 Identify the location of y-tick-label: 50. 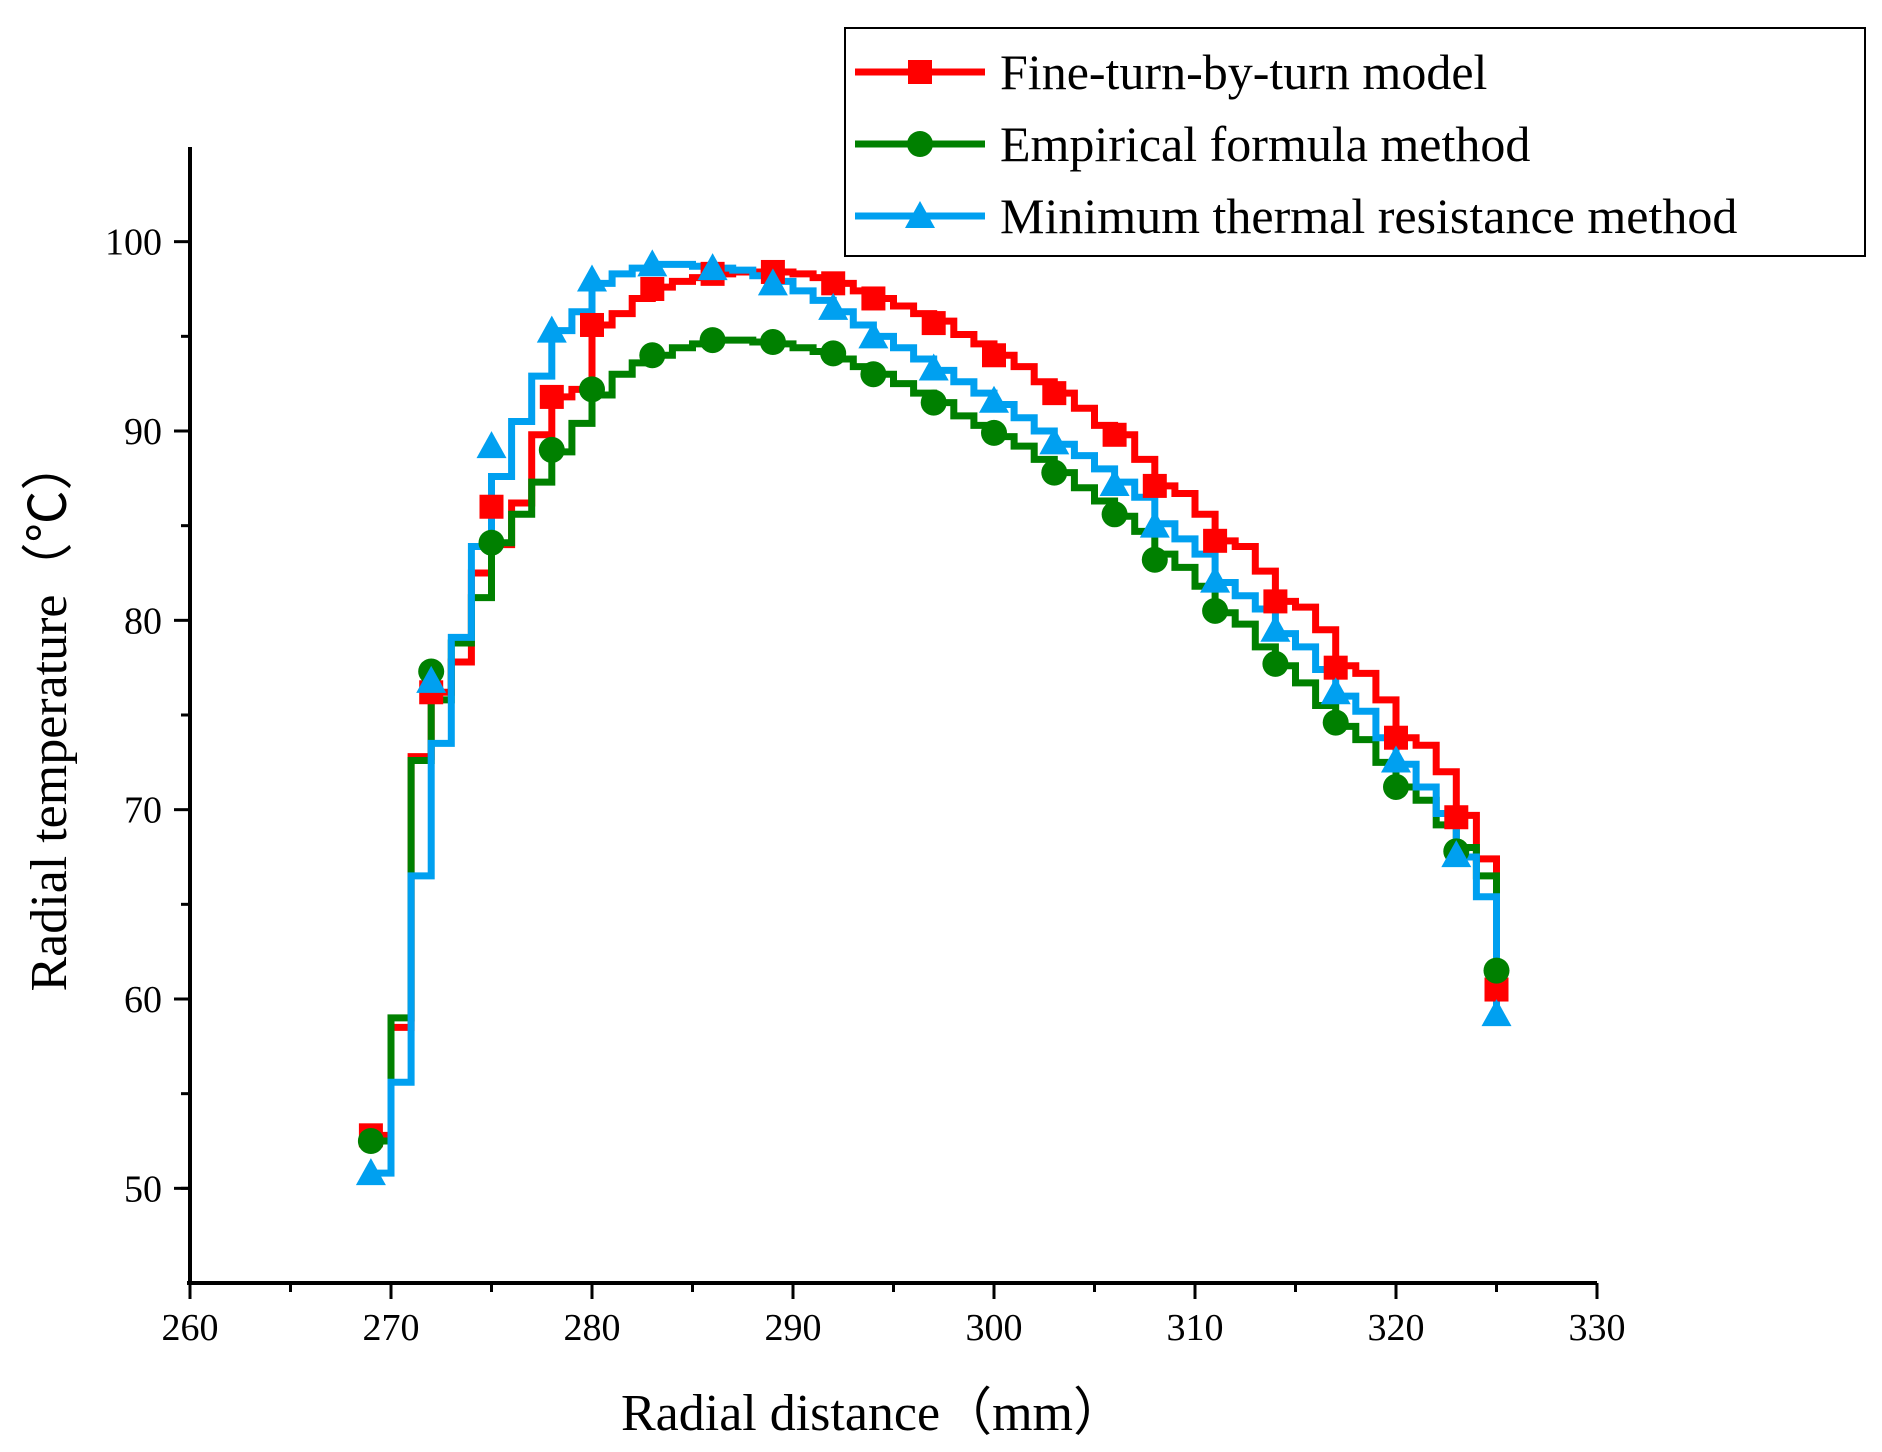
(143, 1189).